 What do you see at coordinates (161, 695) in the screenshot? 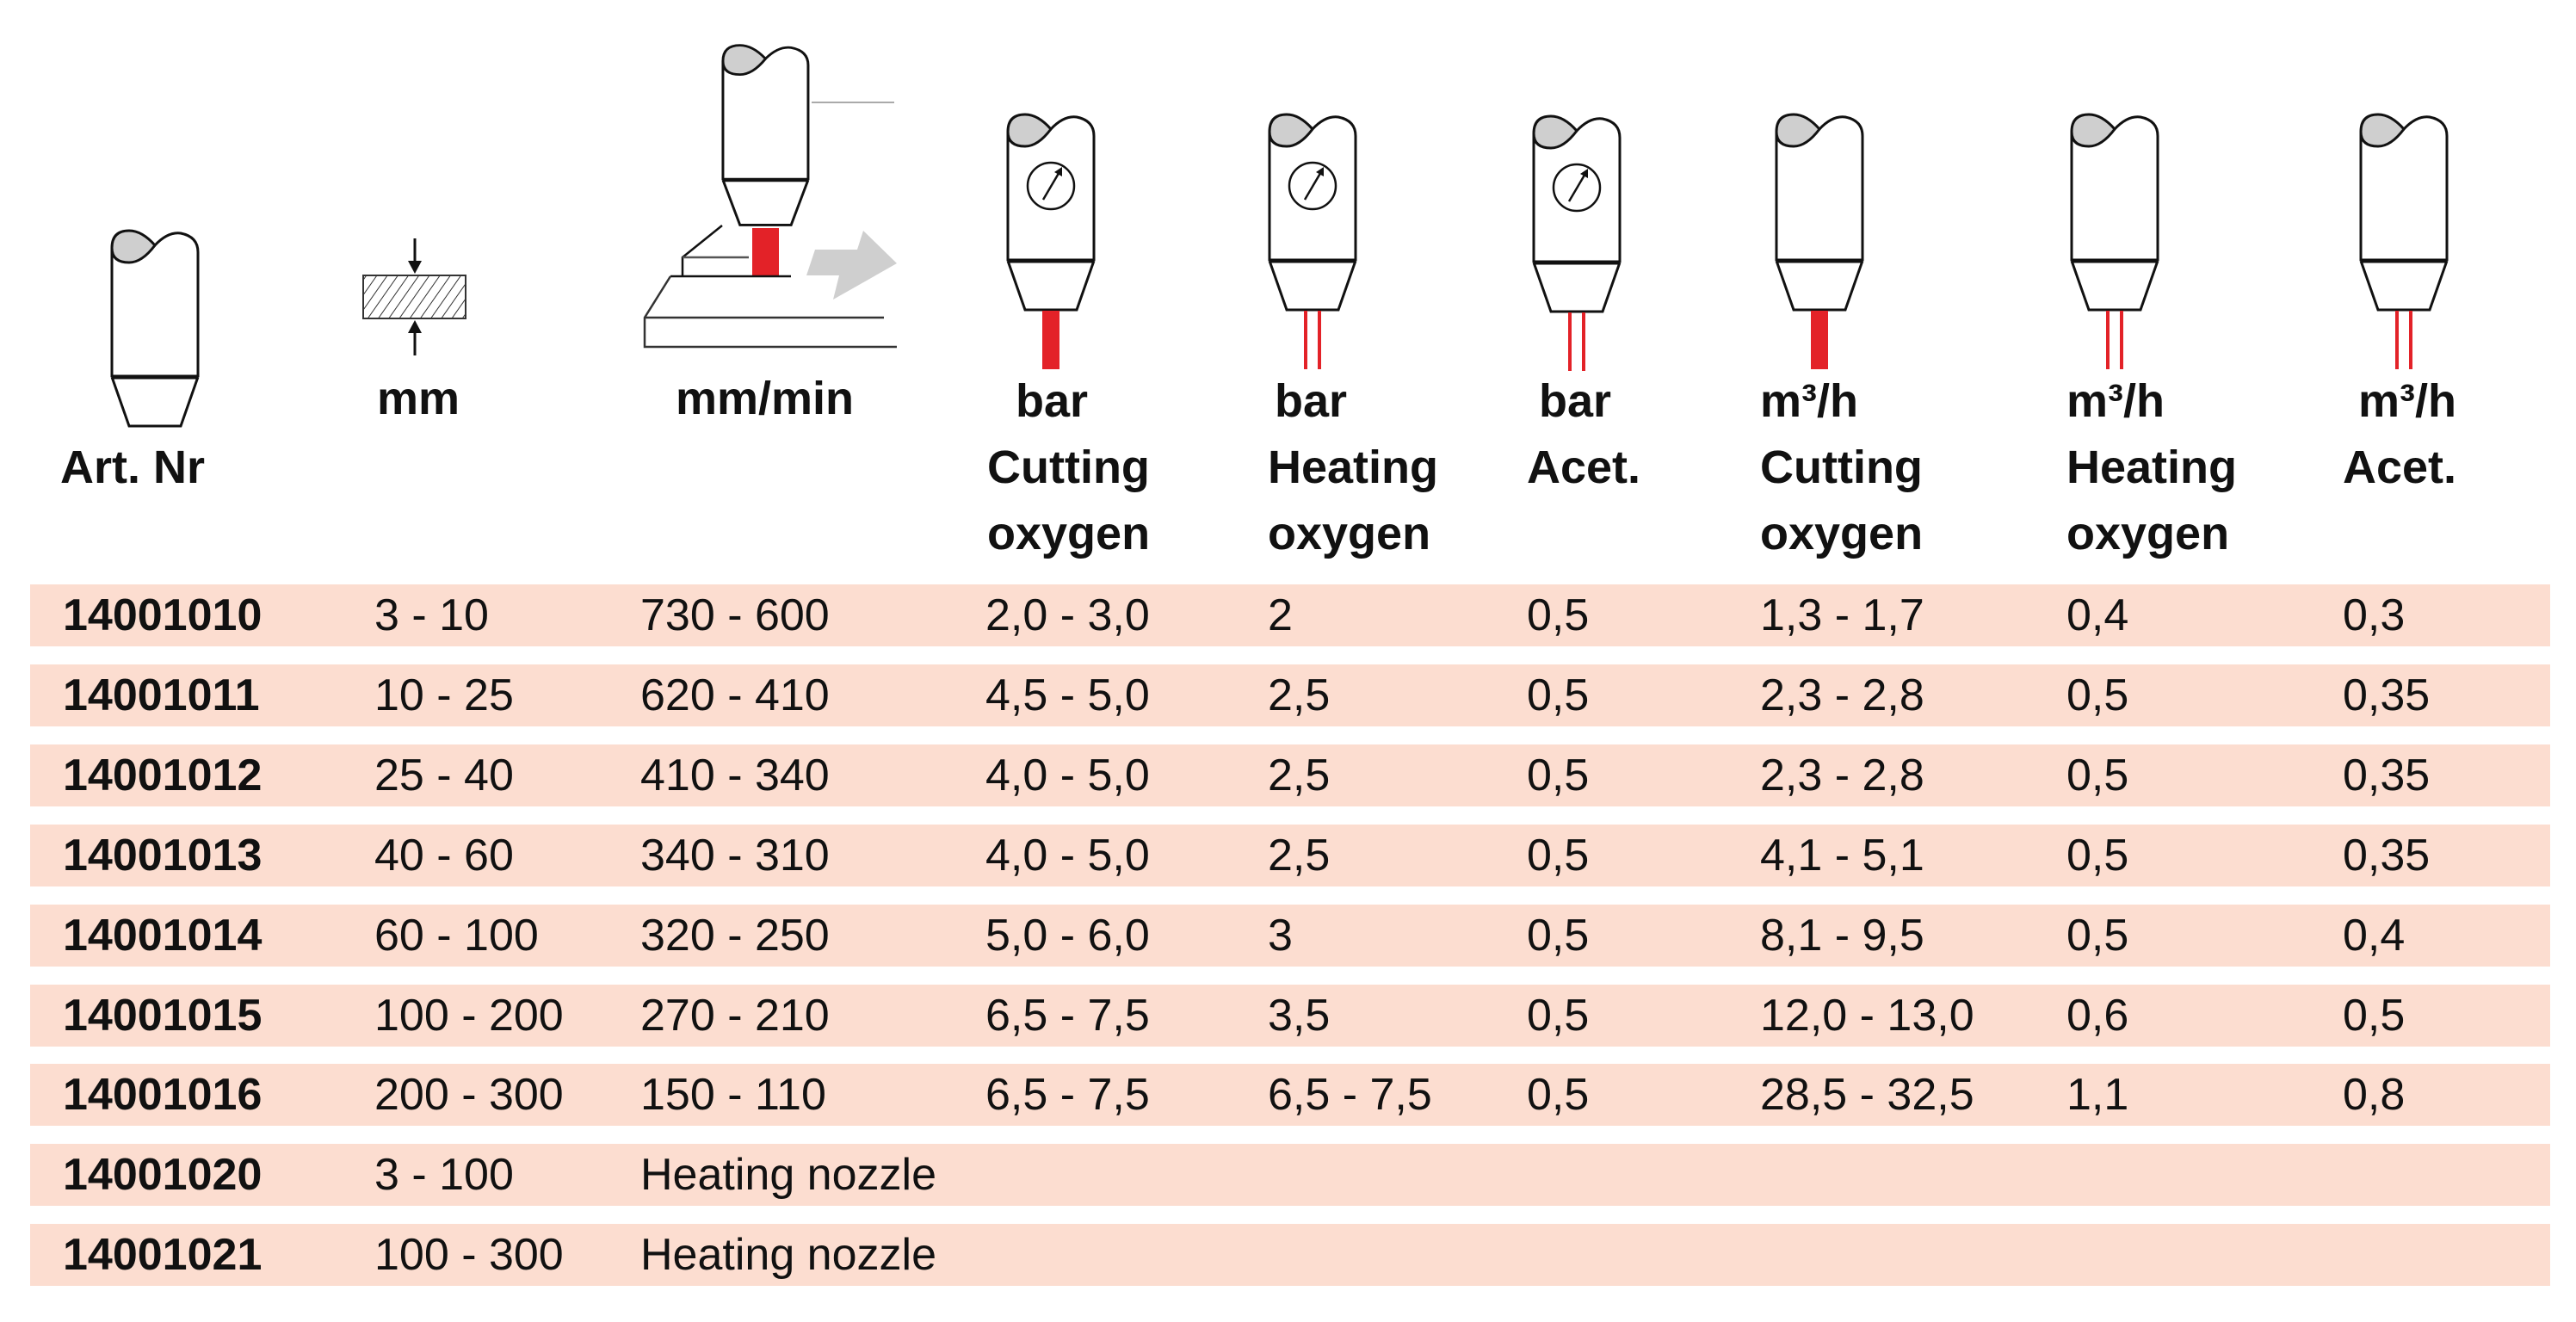
I see `cell-art-nr: 14001011` at bounding box center [161, 695].